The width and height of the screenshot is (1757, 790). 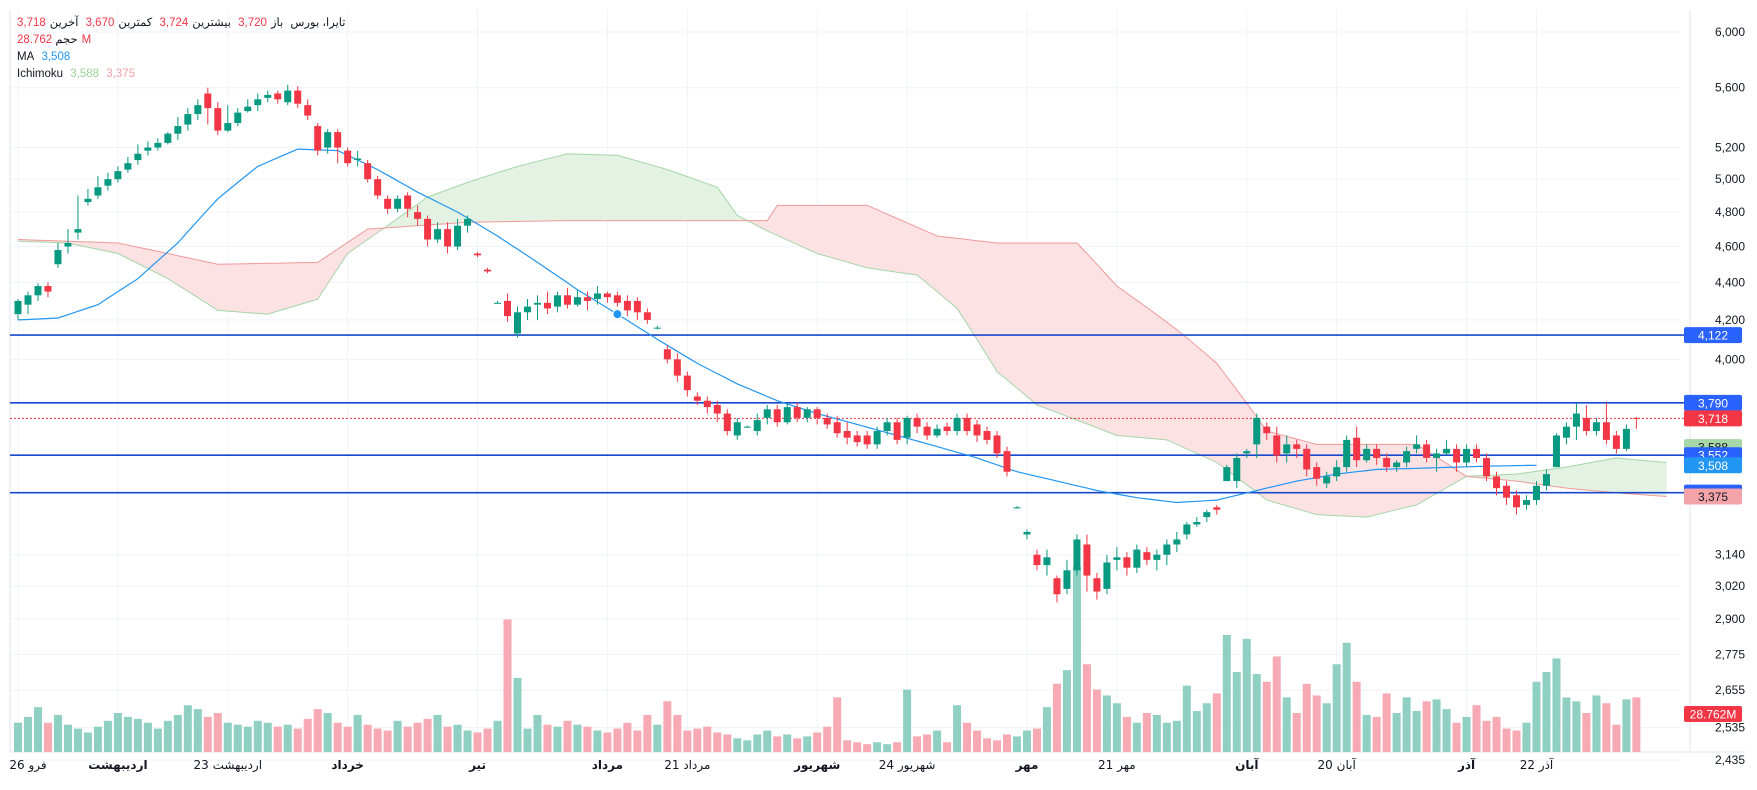 I want to click on legend-ichimoku-value-1: 3,588, so click(x=85, y=74).